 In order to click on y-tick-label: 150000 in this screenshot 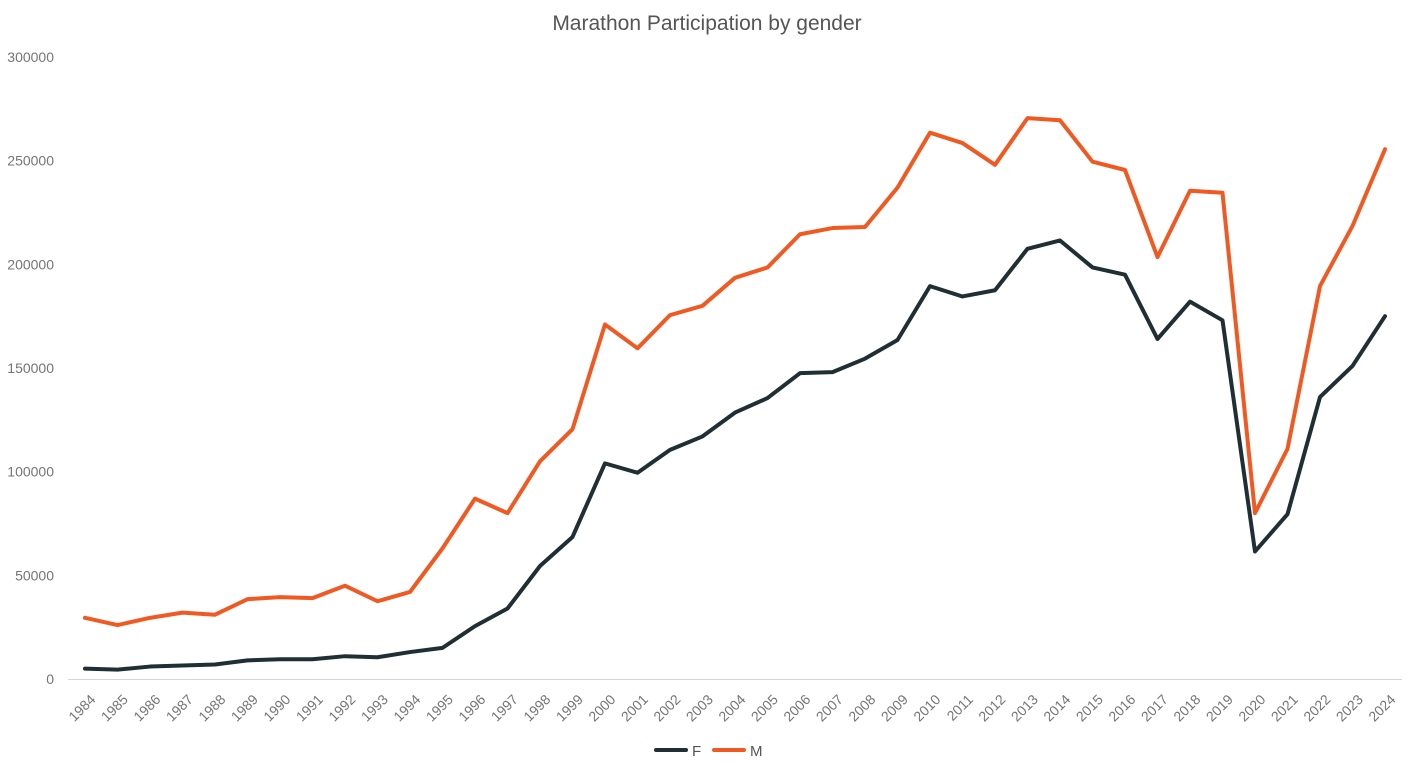, I will do `click(30, 368)`.